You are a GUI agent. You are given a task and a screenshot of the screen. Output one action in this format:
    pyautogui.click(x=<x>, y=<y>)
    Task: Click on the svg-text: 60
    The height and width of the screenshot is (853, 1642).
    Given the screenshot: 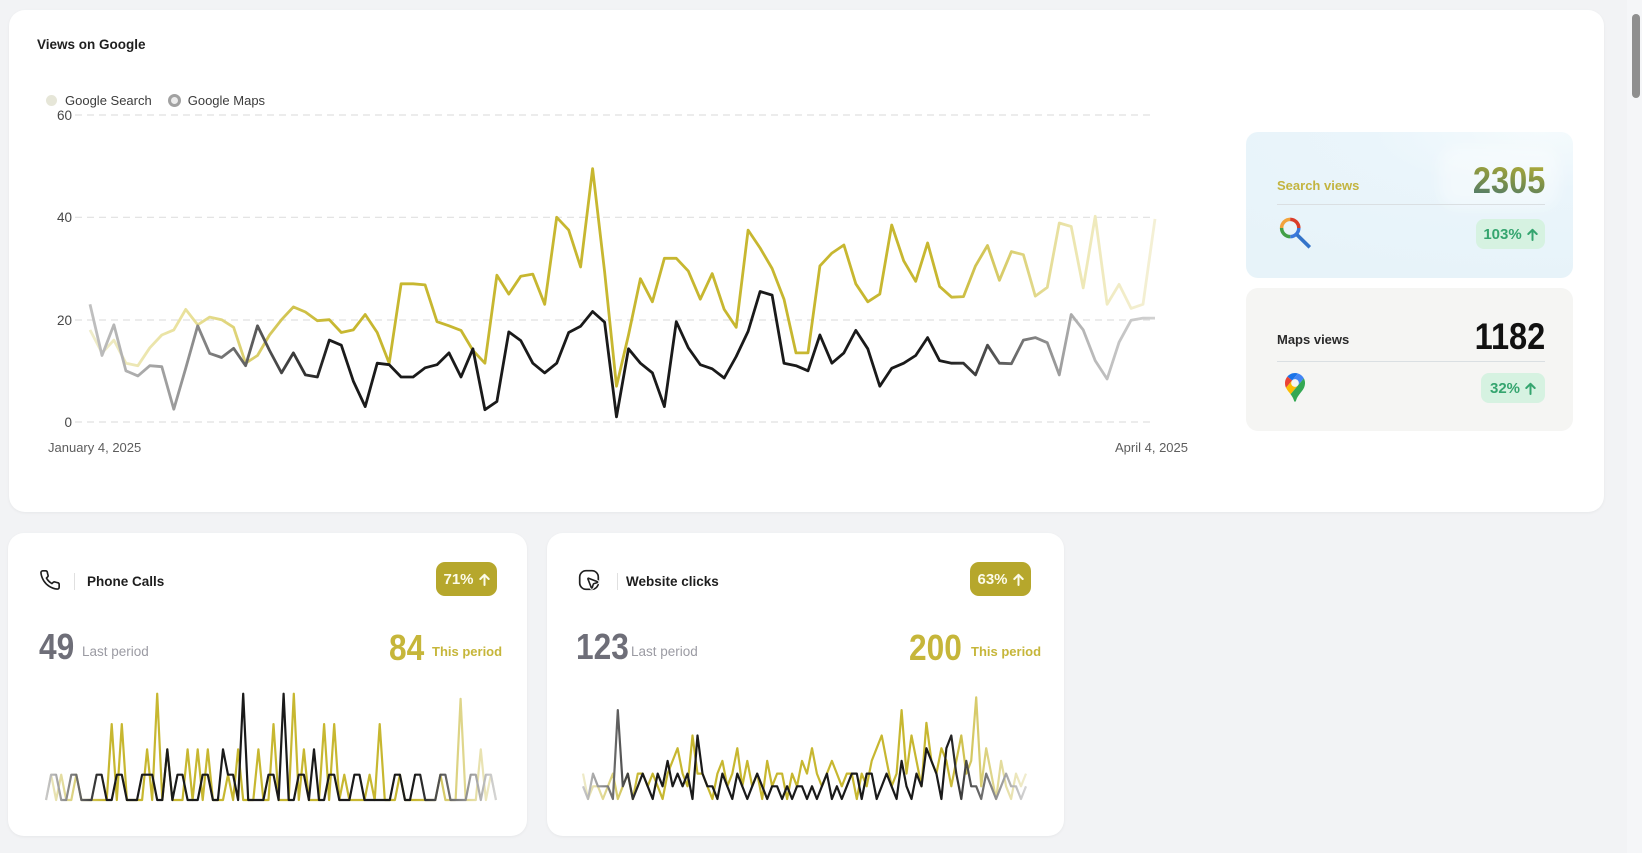 What is the action you would take?
    pyautogui.click(x=64, y=115)
    